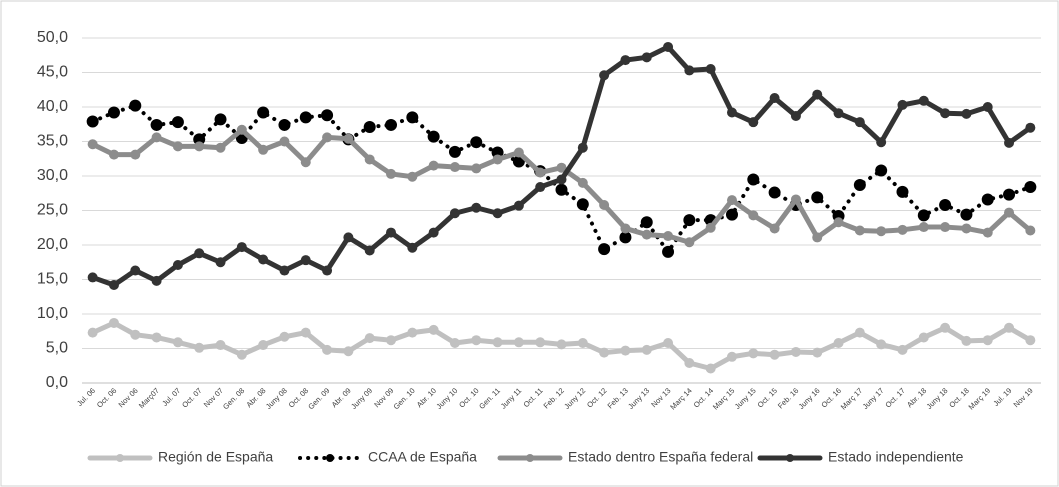  I want to click on y-tick-label: 0,0, so click(57, 382).